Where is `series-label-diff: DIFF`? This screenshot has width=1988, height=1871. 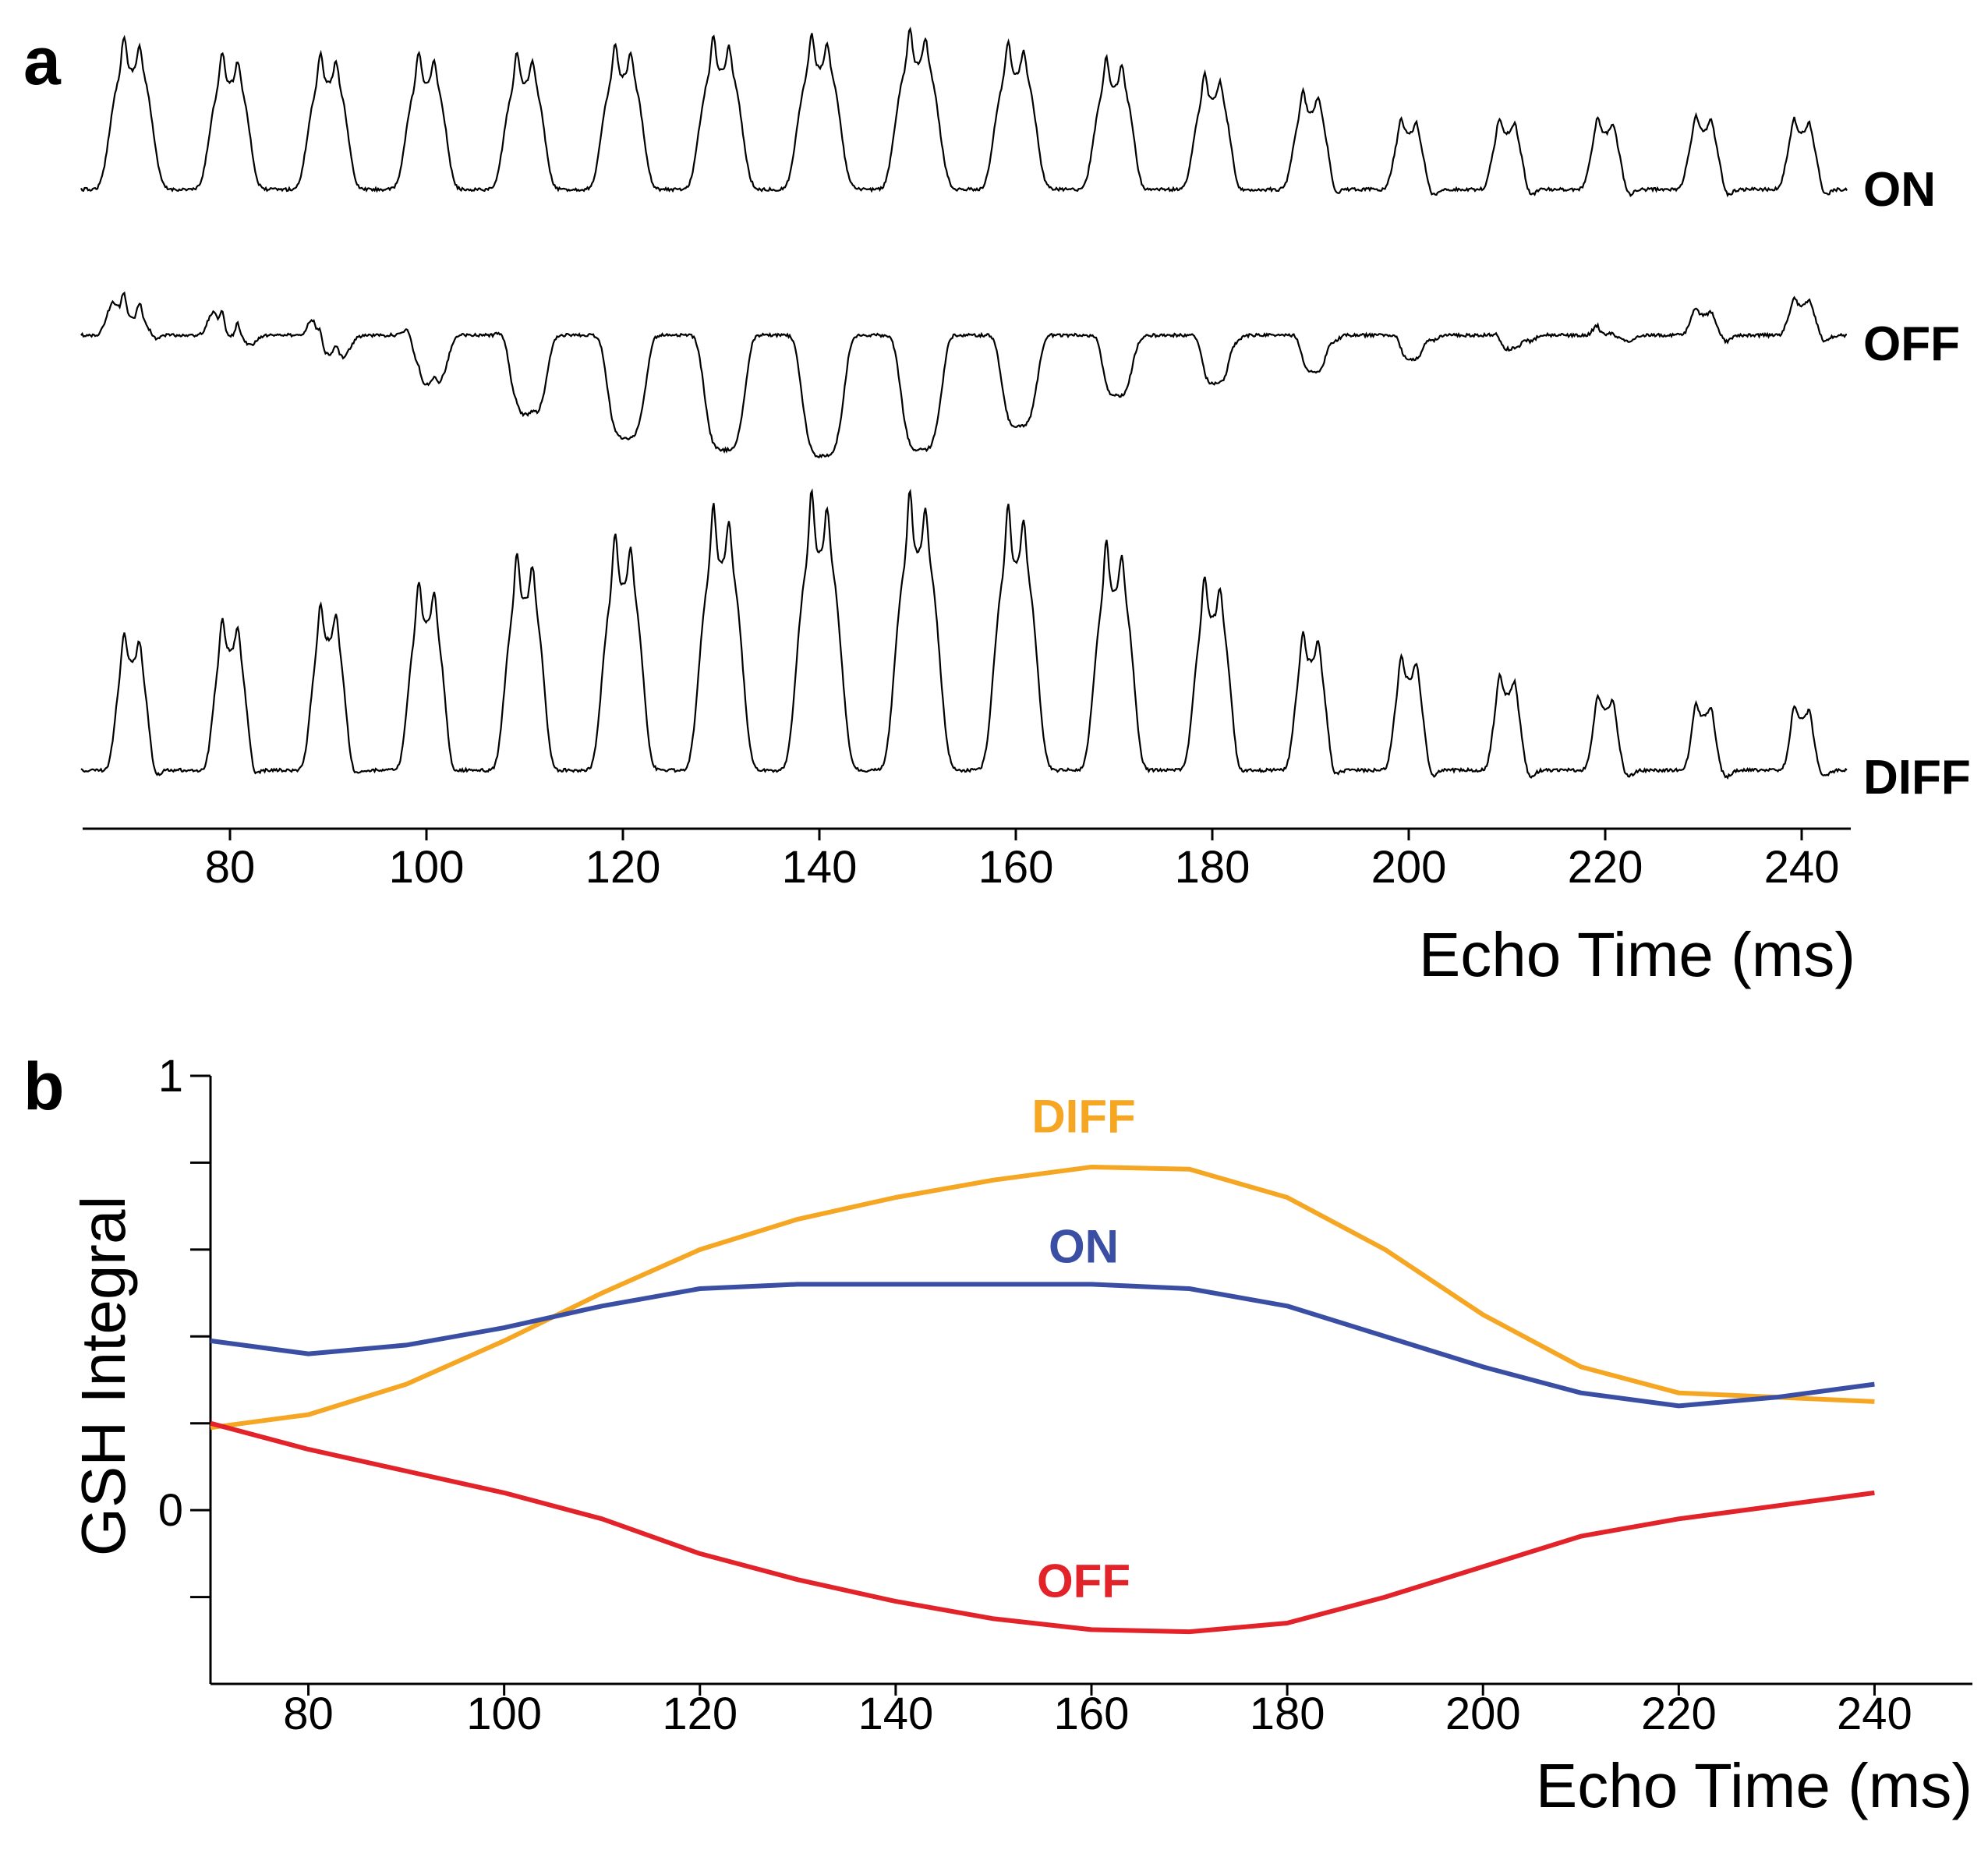
series-label-diff: DIFF is located at coordinates (1083, 1116).